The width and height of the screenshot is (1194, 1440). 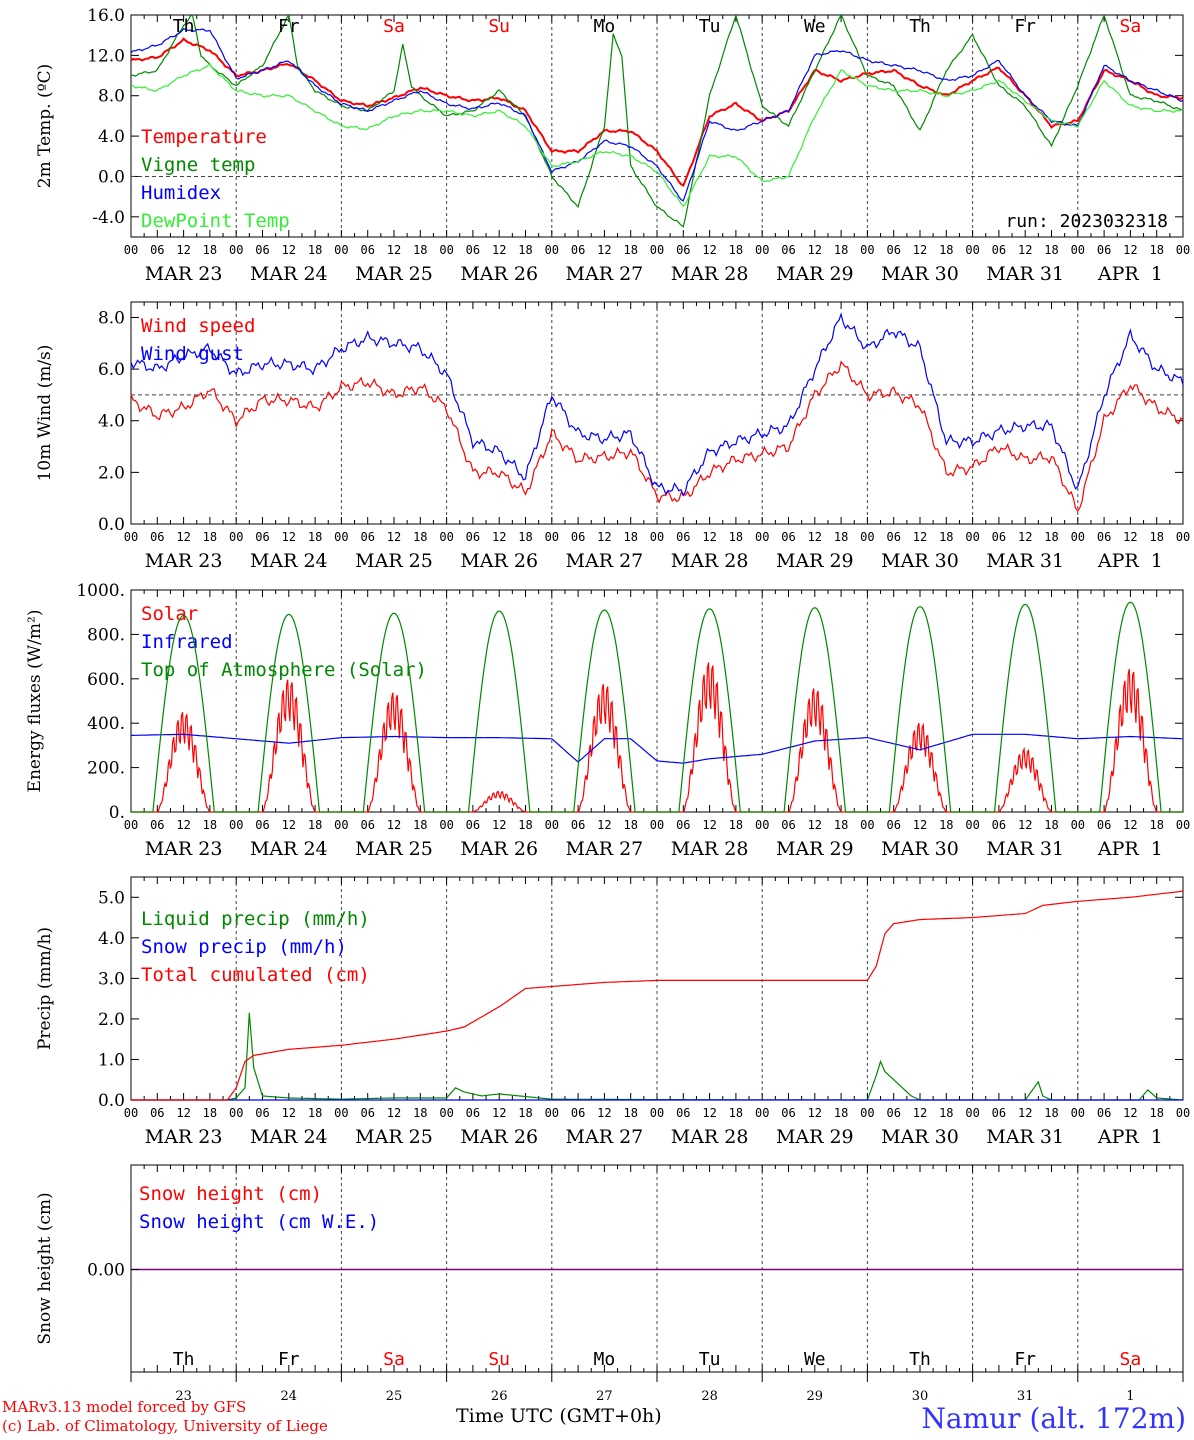 What do you see at coordinates (106, 680) in the screenshot?
I see `y-tick-label: 600.` at bounding box center [106, 680].